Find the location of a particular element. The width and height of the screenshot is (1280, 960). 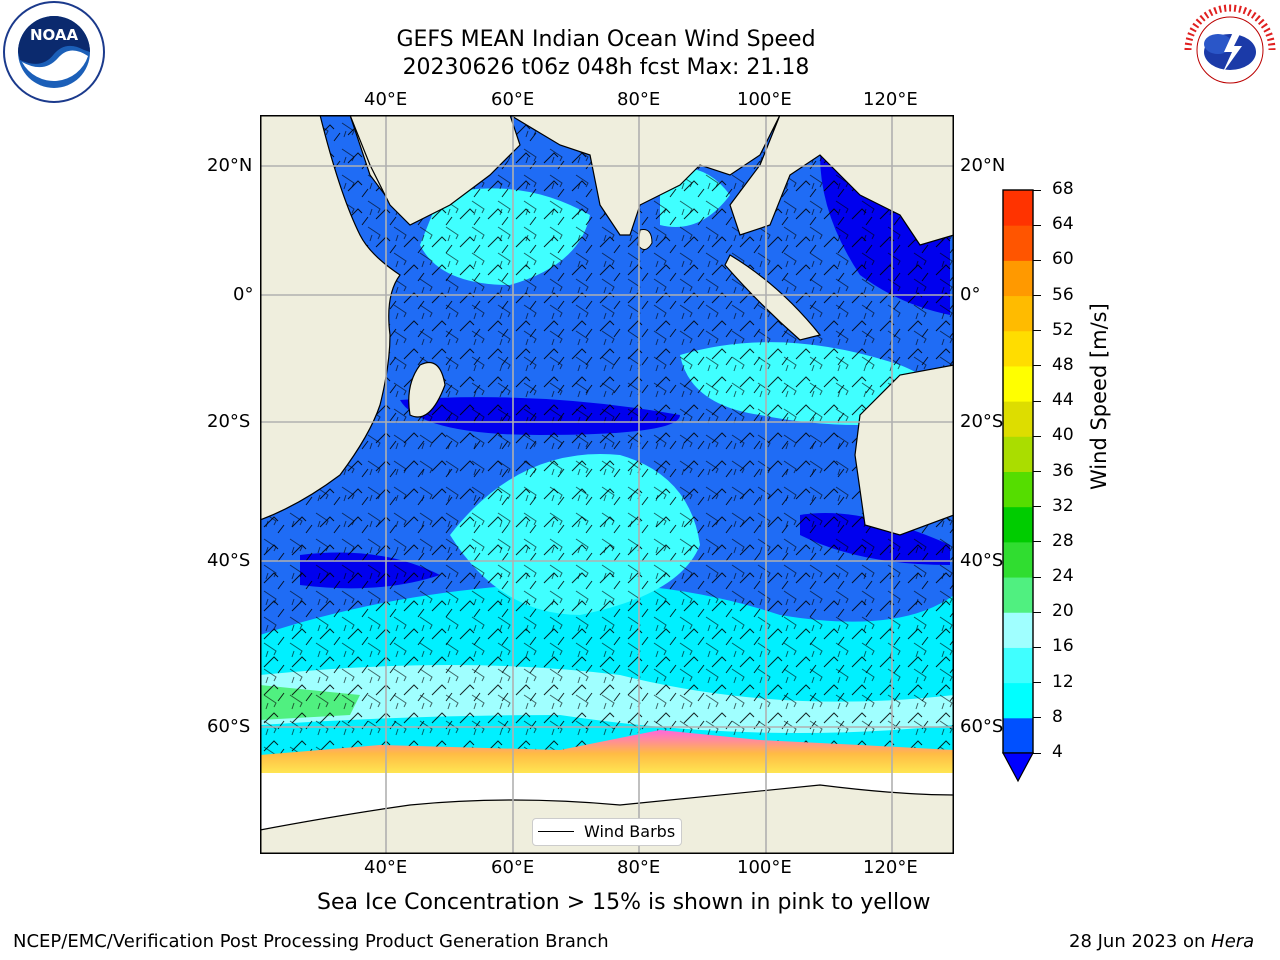

colorbar-tick-label: 4 is located at coordinates (1057, 752).